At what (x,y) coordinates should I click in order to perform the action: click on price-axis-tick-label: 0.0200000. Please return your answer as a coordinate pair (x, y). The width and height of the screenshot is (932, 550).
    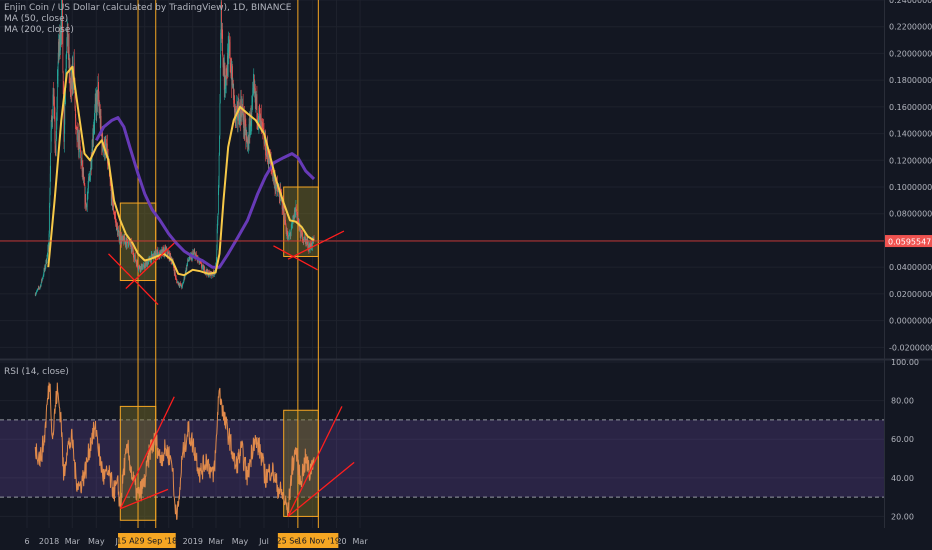
    Looking at the image, I should click on (910, 294).